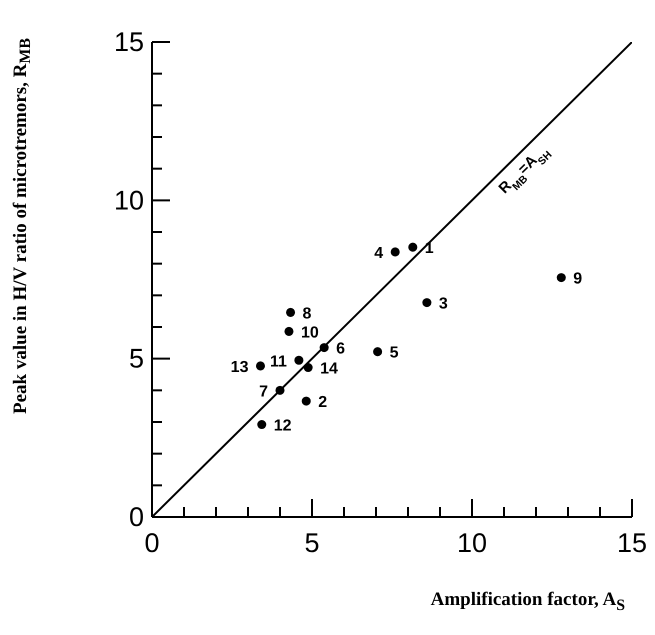 Image resolution: width=655 pixels, height=635 pixels. I want to click on annotation: 2, so click(323, 403).